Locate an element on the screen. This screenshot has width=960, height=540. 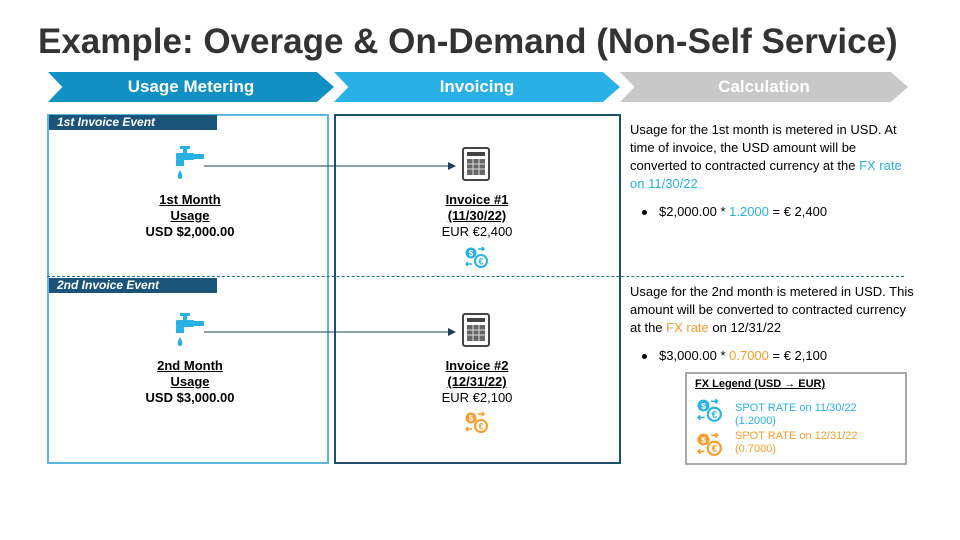
usage-amount-1: USD $2,000.00 is located at coordinates (190, 231).